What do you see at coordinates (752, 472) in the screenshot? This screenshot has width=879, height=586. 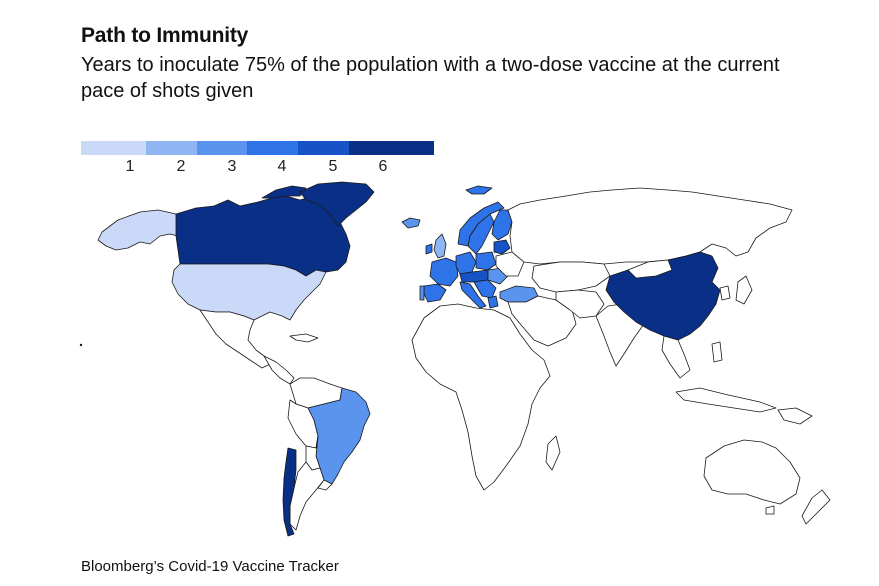 I see `region-australia` at bounding box center [752, 472].